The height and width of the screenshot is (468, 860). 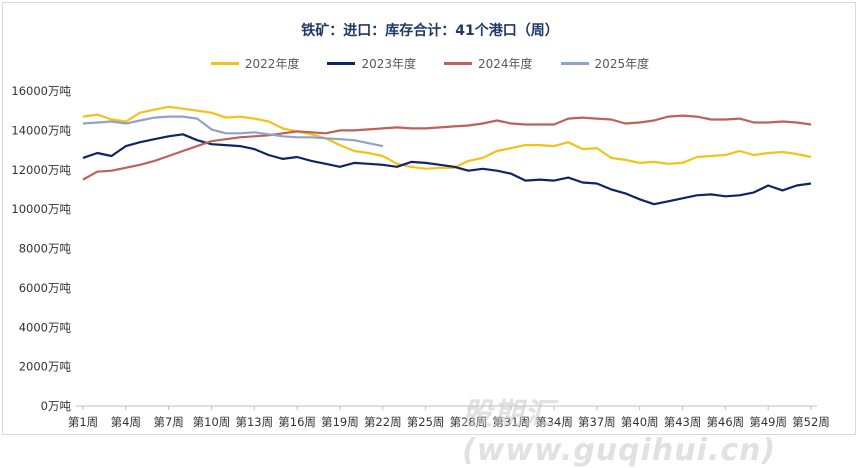 I want to click on y-tick-label: 16000万吨, so click(x=41, y=91).